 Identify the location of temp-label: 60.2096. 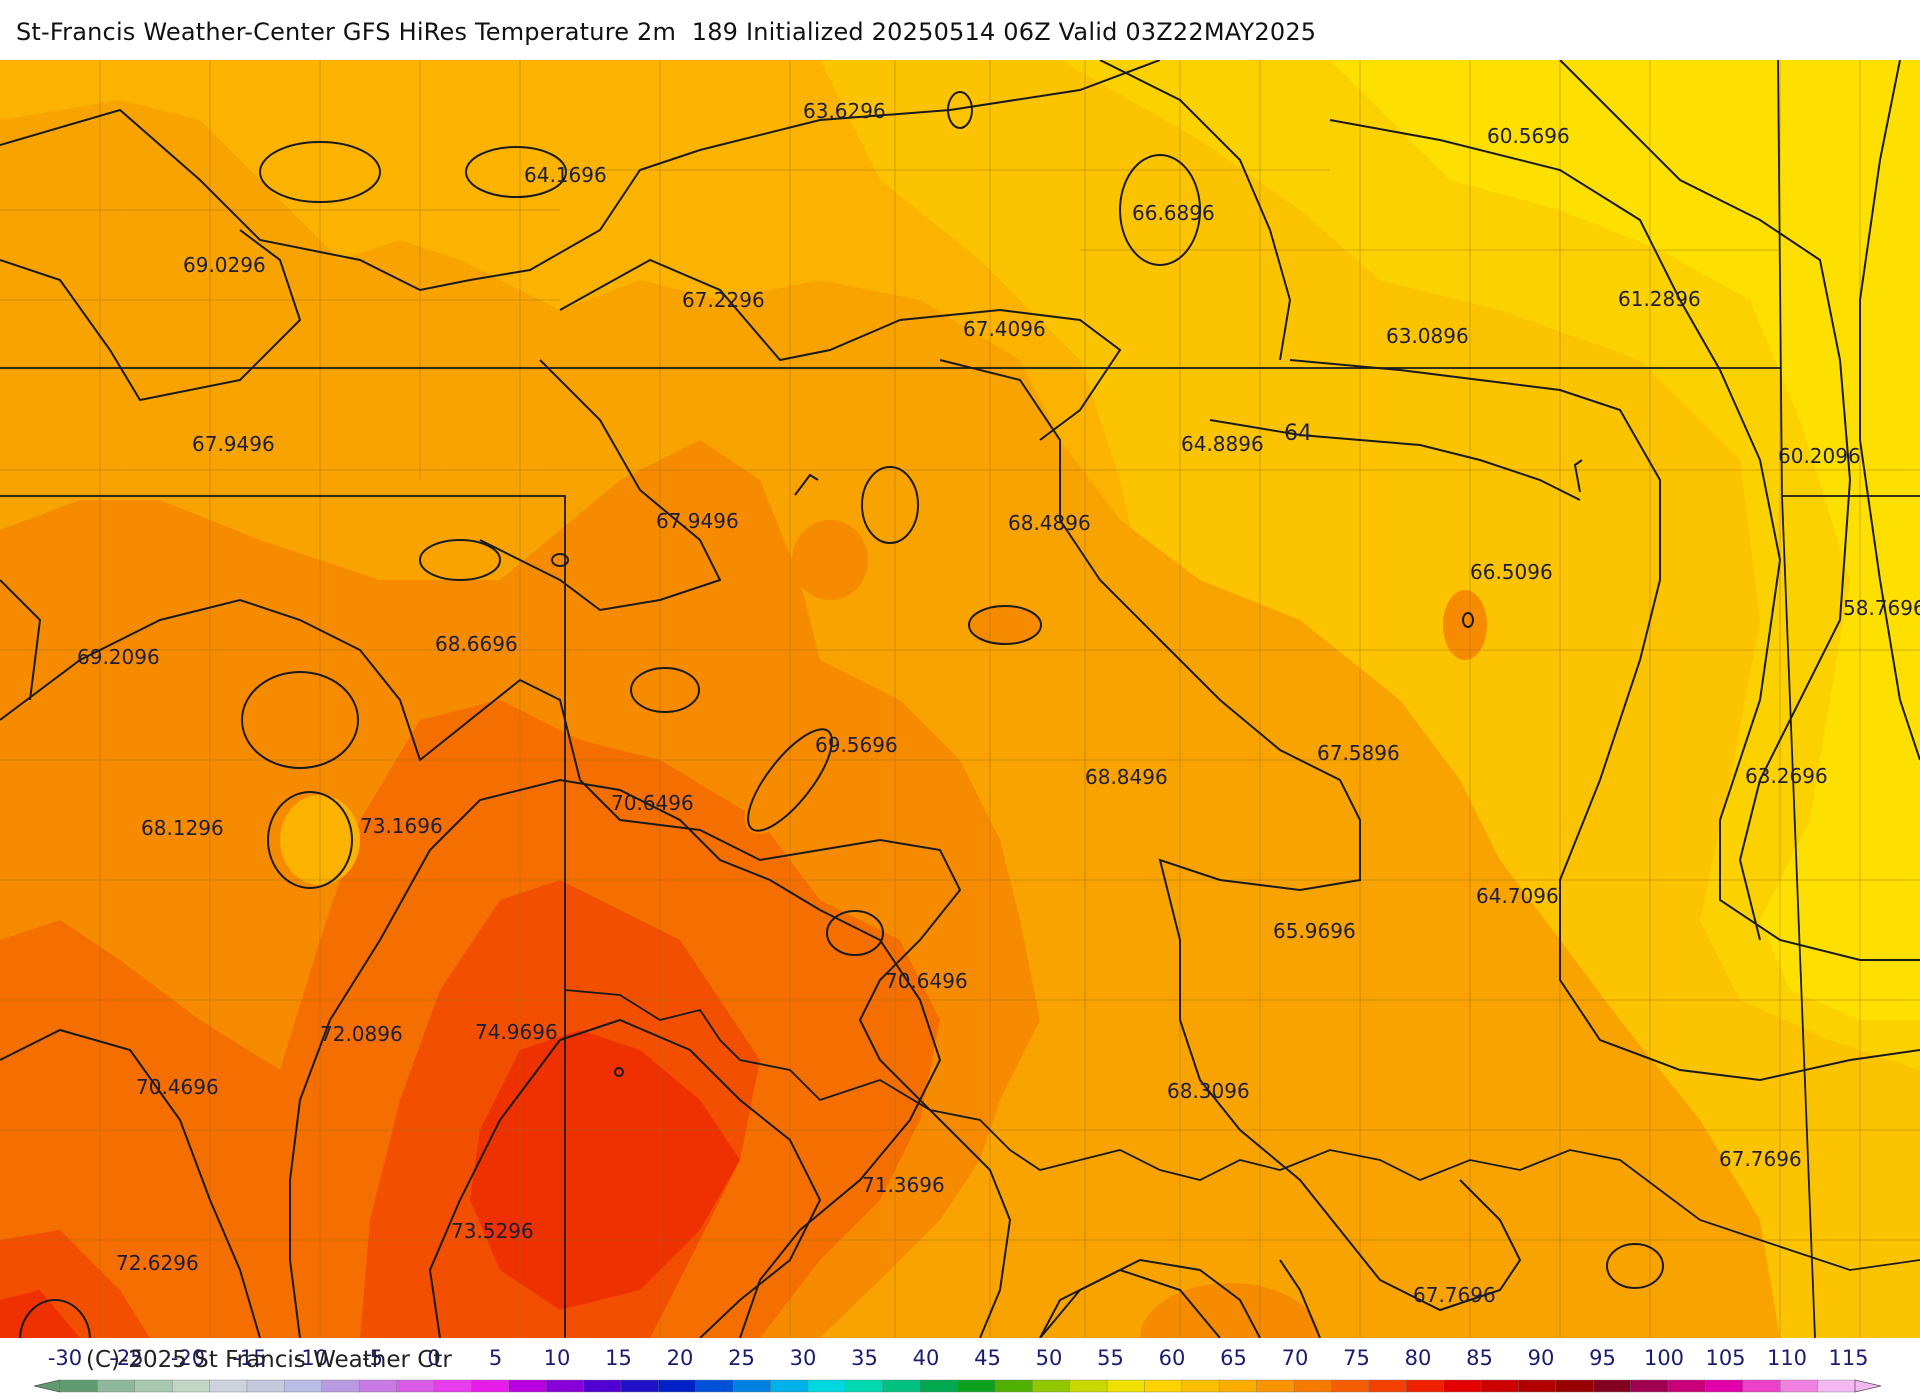
(1819, 456).